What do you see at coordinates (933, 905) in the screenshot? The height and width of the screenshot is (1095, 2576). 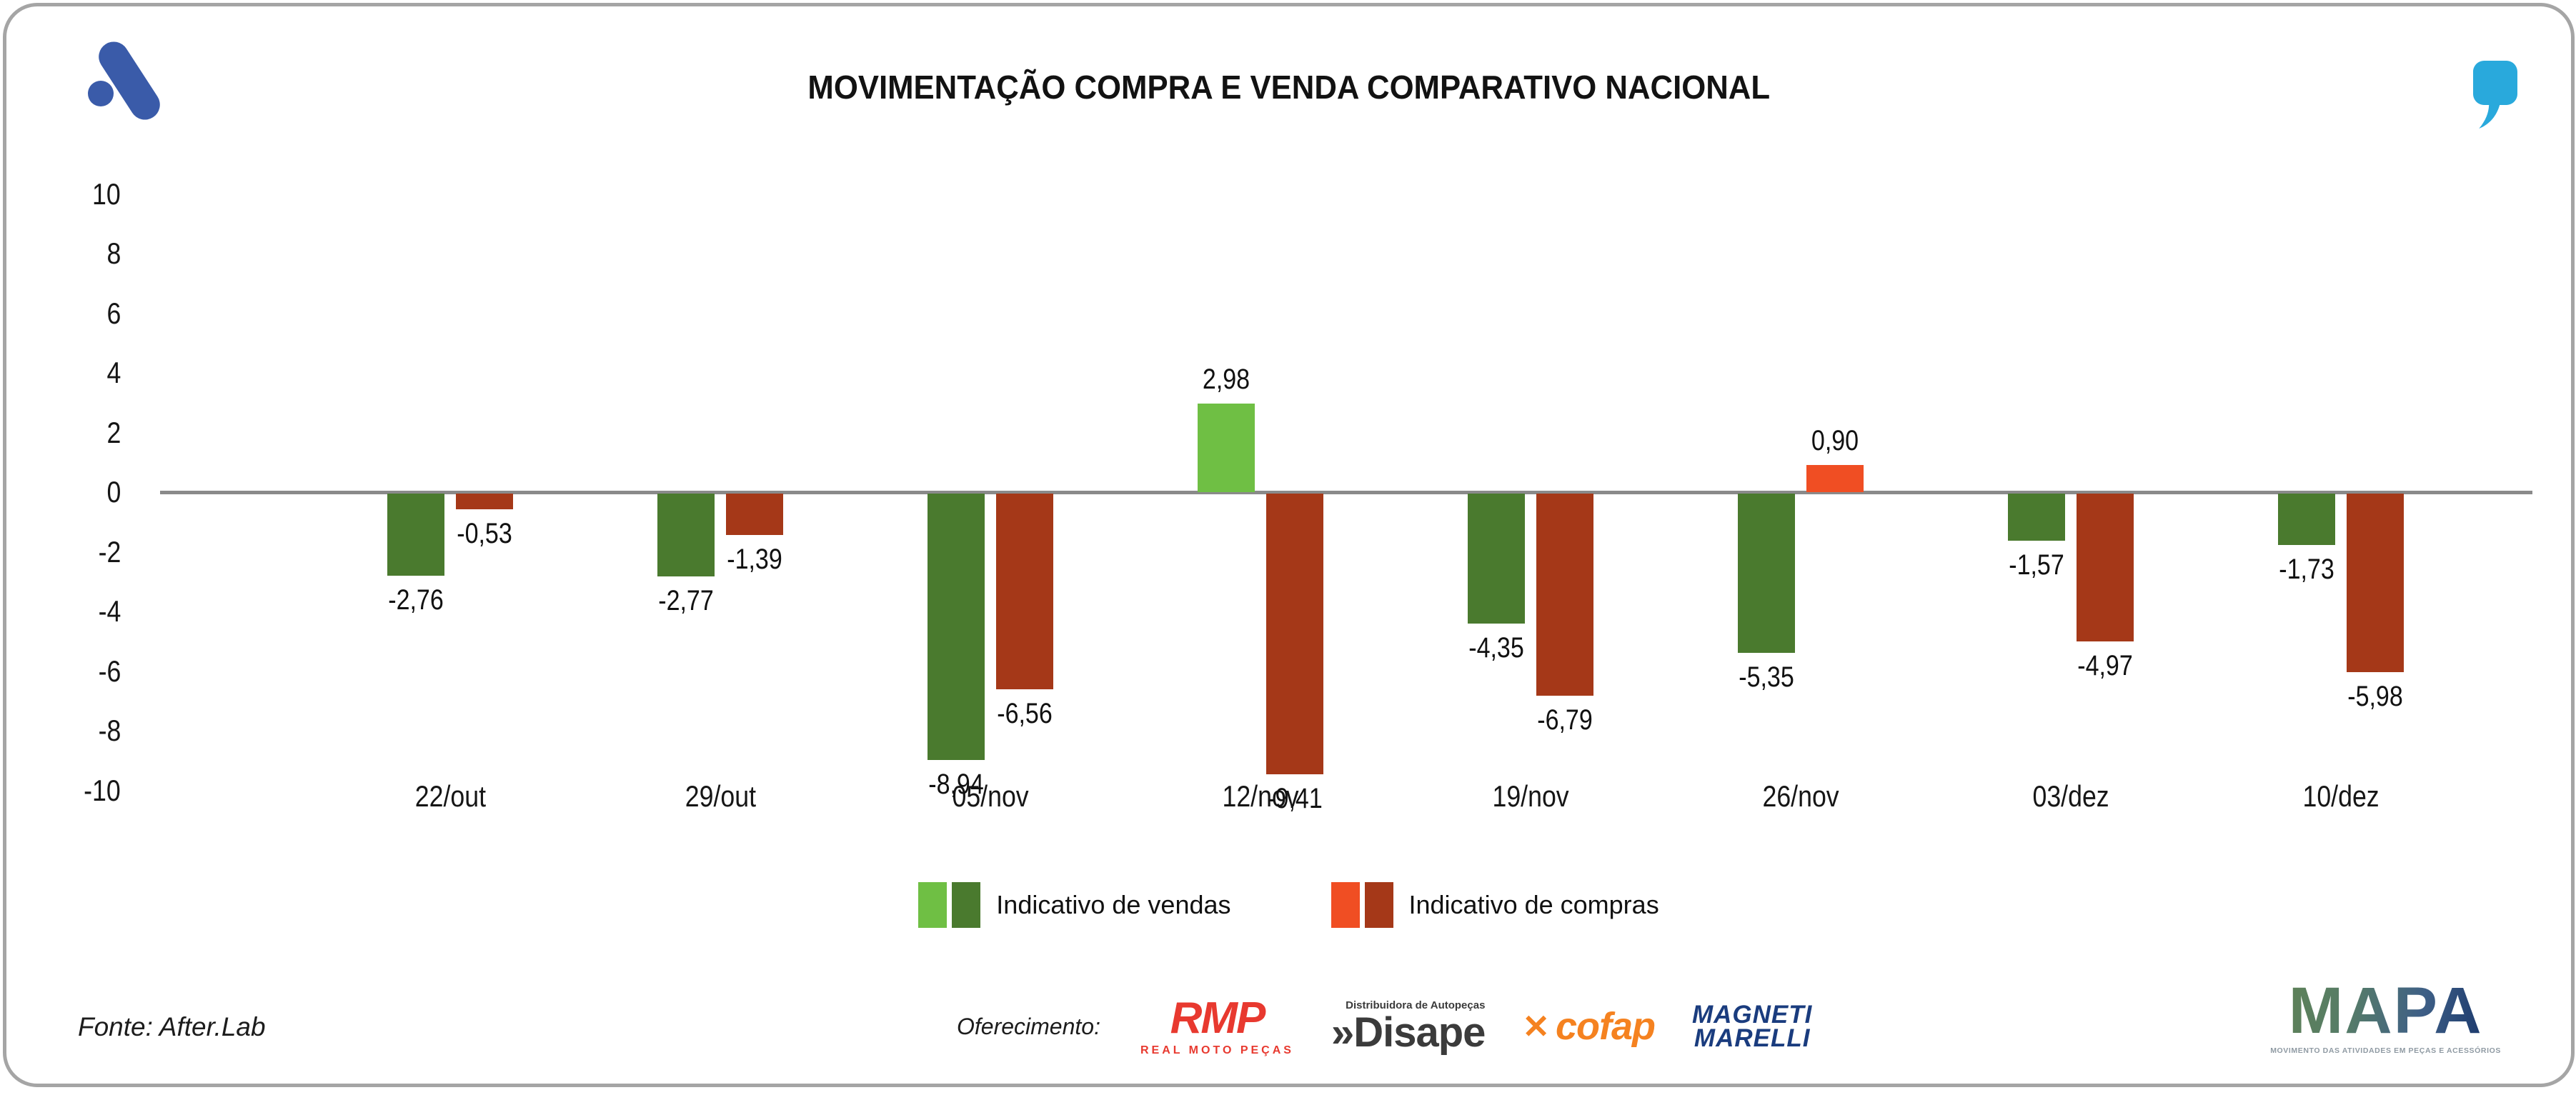 I see `legend-swatch-vendas-positive` at bounding box center [933, 905].